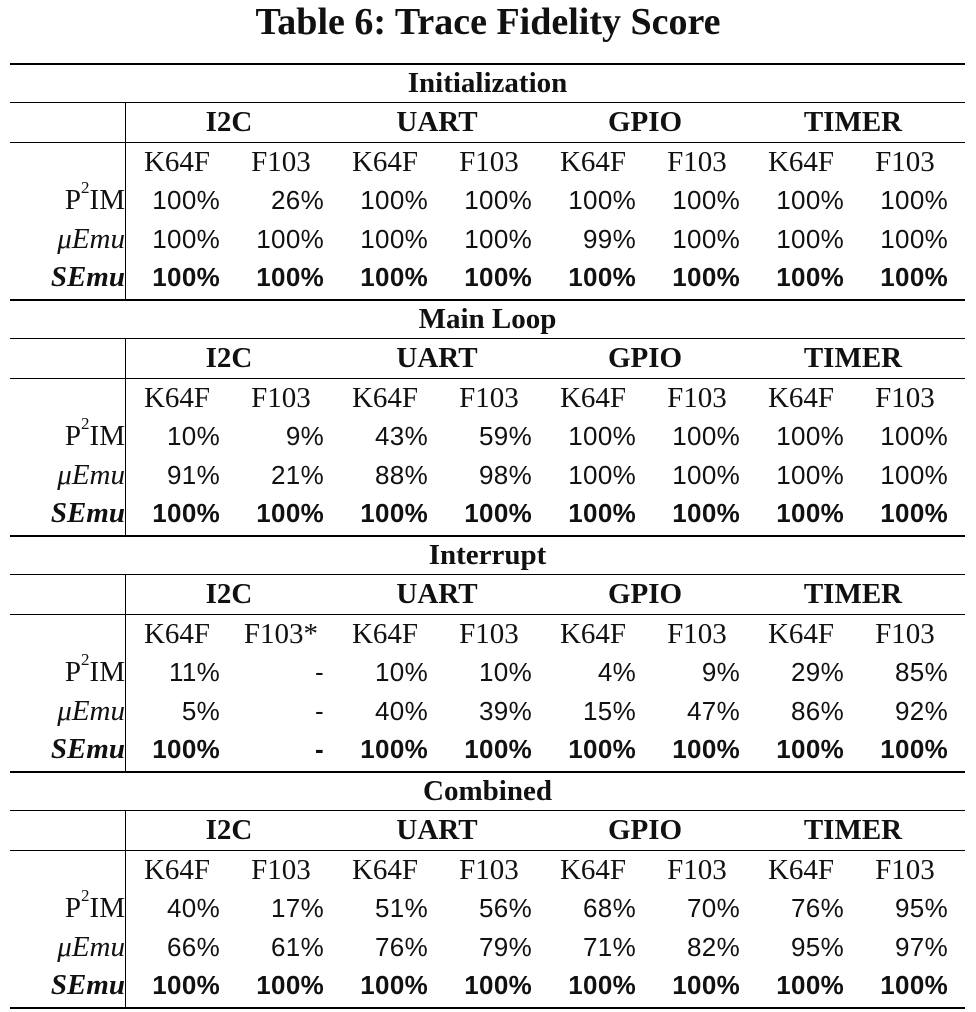 The height and width of the screenshot is (1012, 976). I want to click on peripheral-header: I2C, so click(229, 594).